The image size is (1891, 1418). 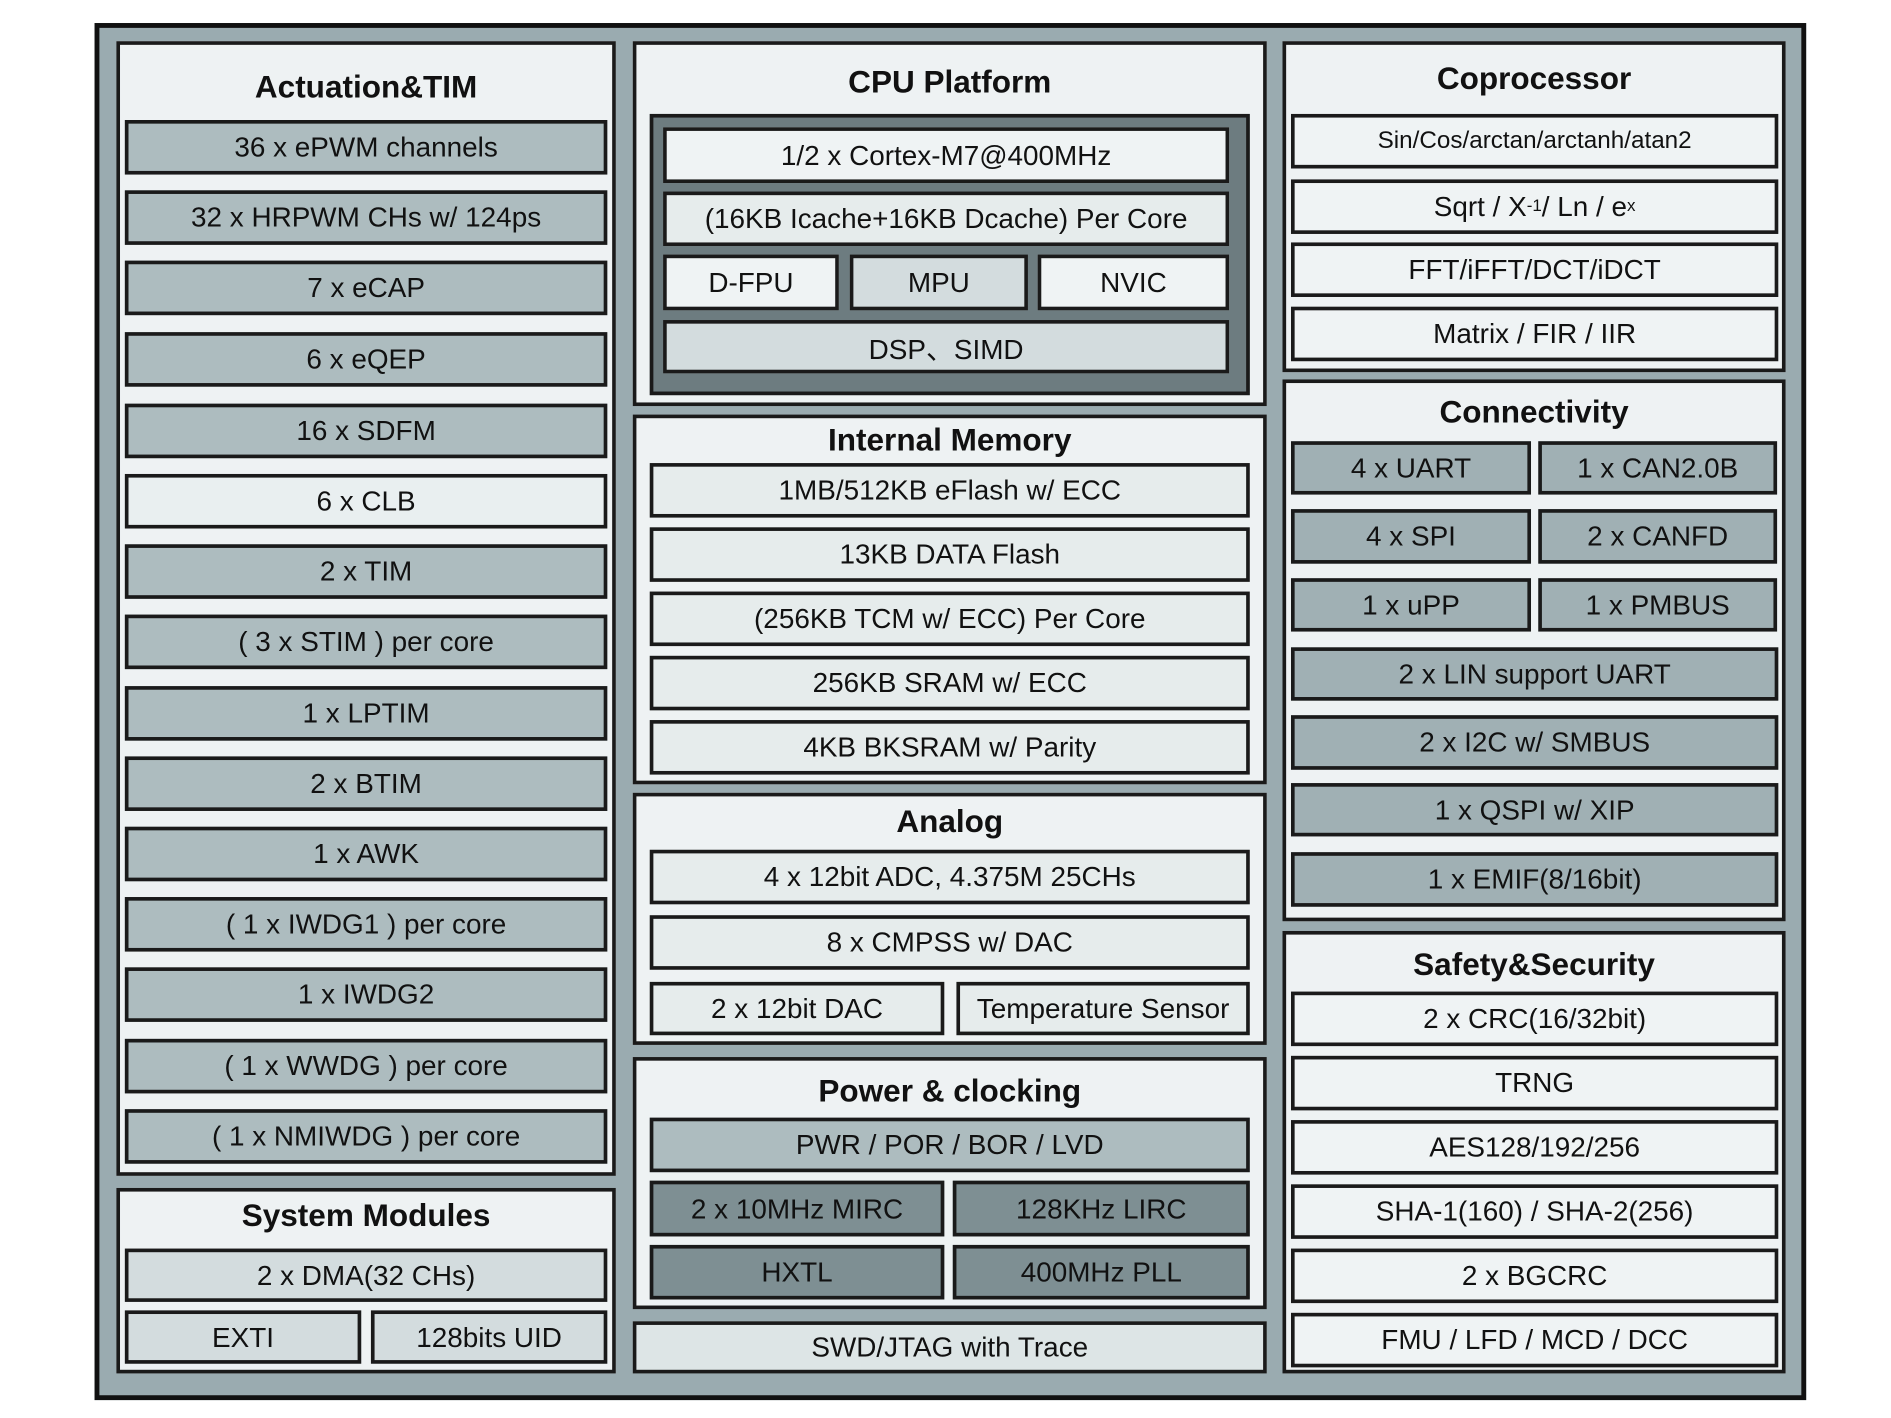 What do you see at coordinates (949, 490) in the screenshot?
I see `memory-block: 1MB/512KB eFlash w/ ECC` at bounding box center [949, 490].